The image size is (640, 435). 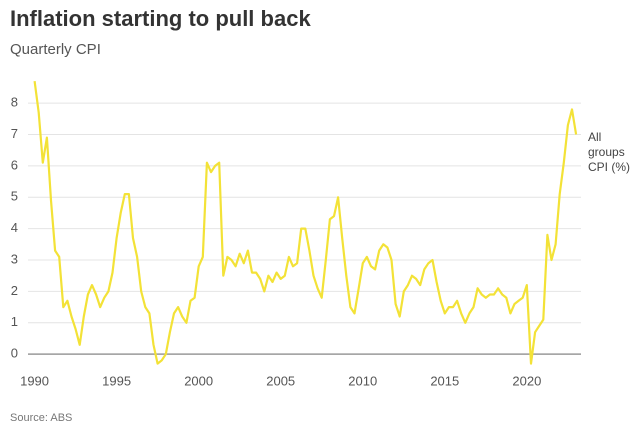 What do you see at coordinates (14, 164) in the screenshot?
I see `y-tick-label: 6` at bounding box center [14, 164].